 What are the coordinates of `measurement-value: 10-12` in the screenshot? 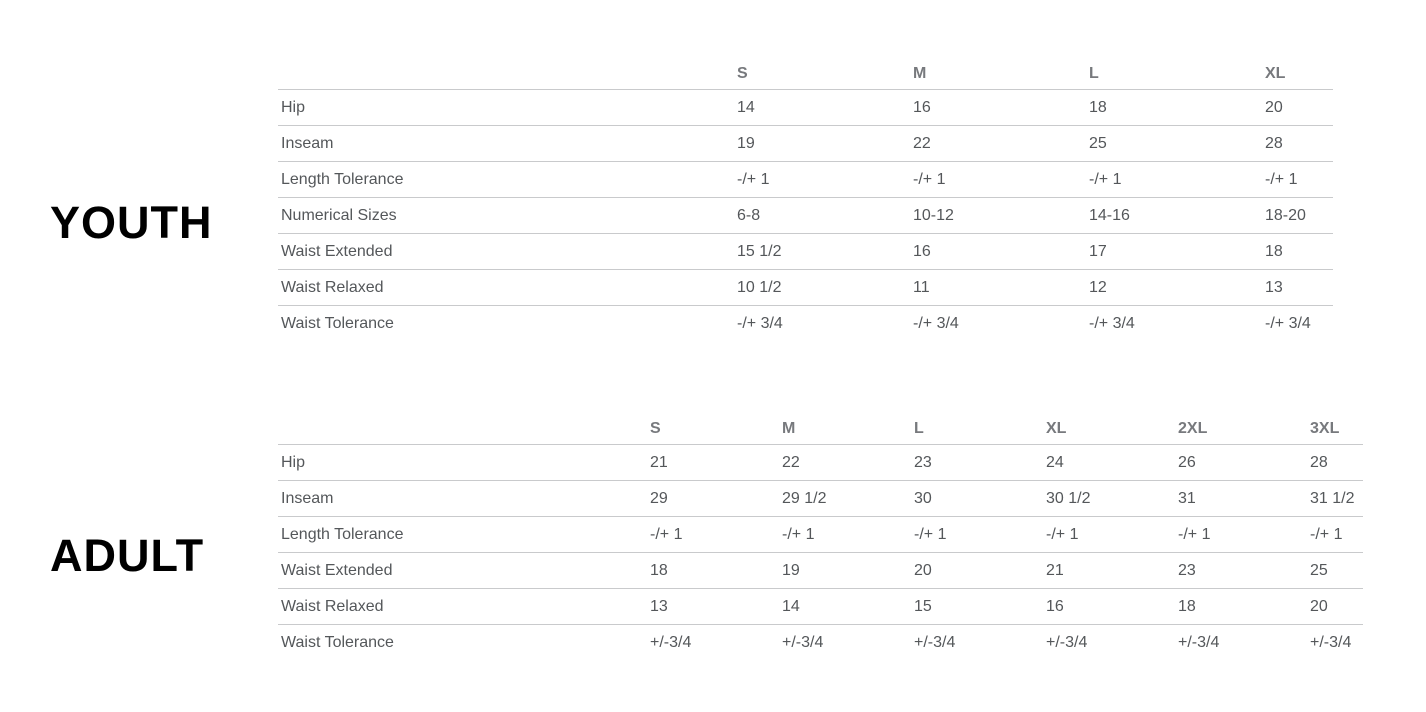 It's located at (998, 215).